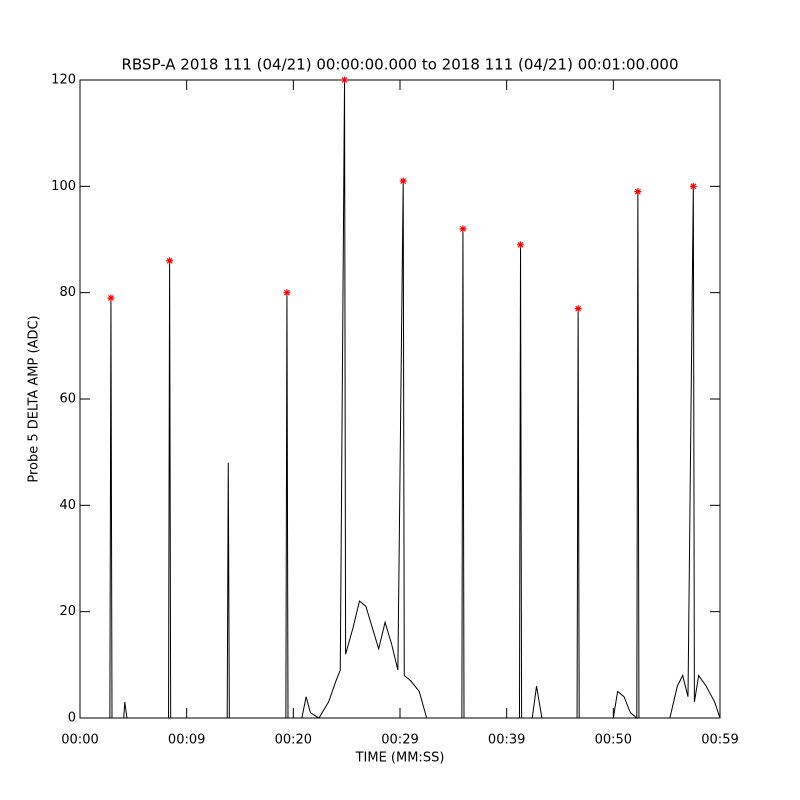 The height and width of the screenshot is (800, 800). I want to click on y-tick-label: 80, so click(67, 292).